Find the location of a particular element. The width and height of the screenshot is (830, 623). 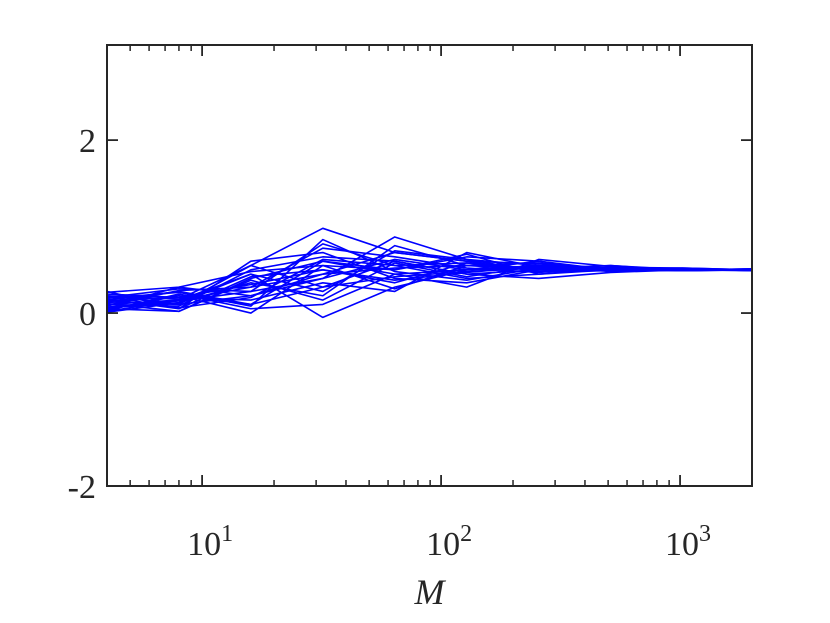

x-axis-label: M is located at coordinates (430, 592).